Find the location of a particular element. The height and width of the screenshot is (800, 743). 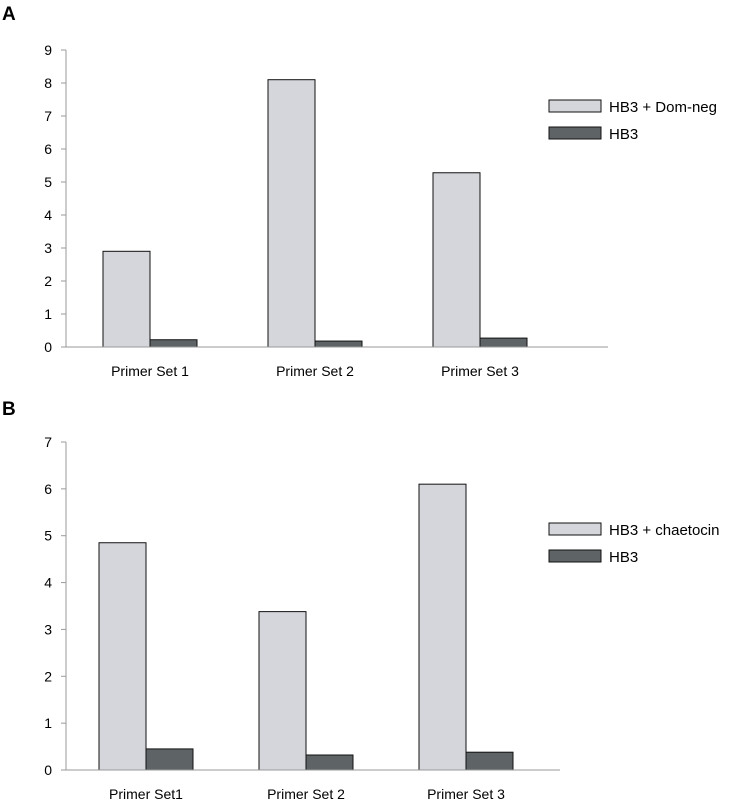

panel-b-x-tick-label: Primer Set 3 is located at coordinates (466, 793).